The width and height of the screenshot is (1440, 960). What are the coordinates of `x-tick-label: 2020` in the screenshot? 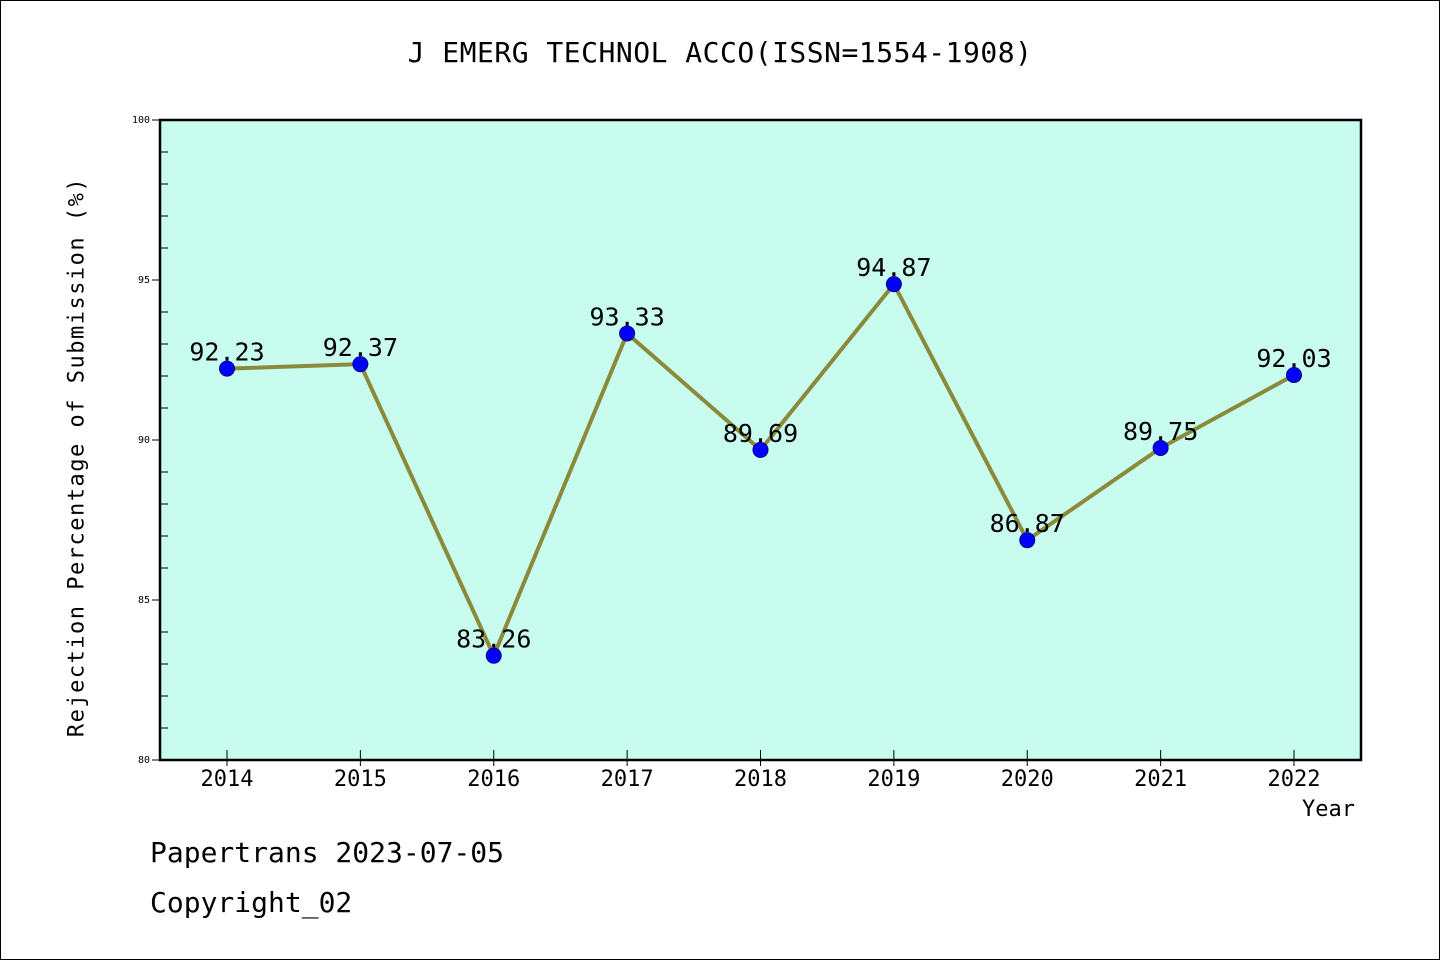 It's located at (1027, 779).